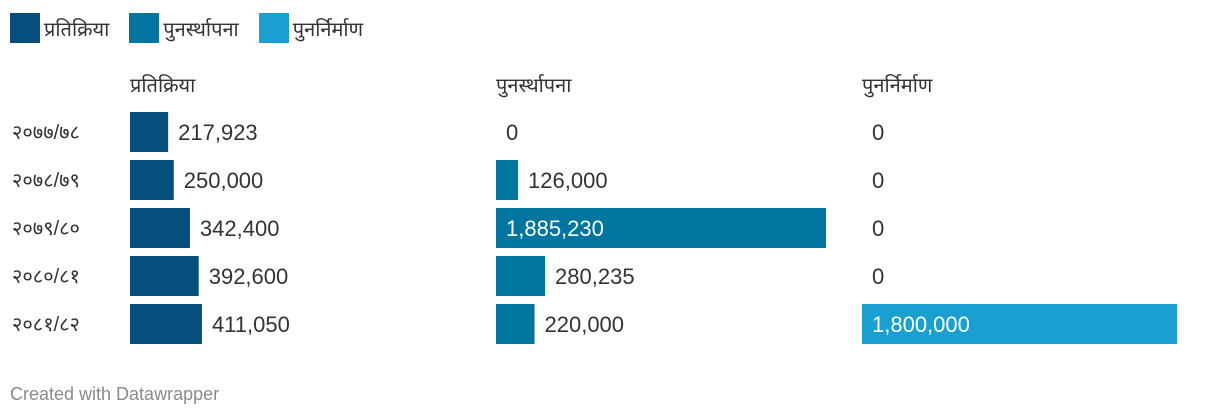 Image resolution: width=1220 pixels, height=420 pixels. I want to click on row-label: २०८०/८१, so click(46, 277).